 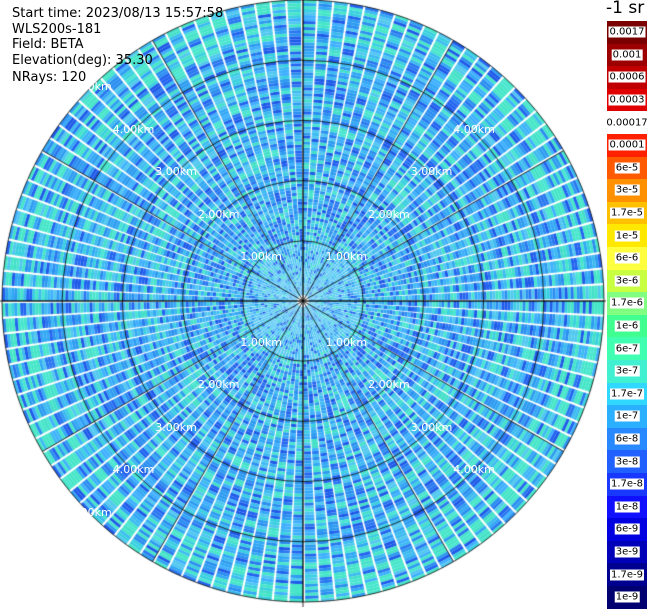 I want to click on colorbar-tick-label: 6e-6, so click(x=627, y=258).